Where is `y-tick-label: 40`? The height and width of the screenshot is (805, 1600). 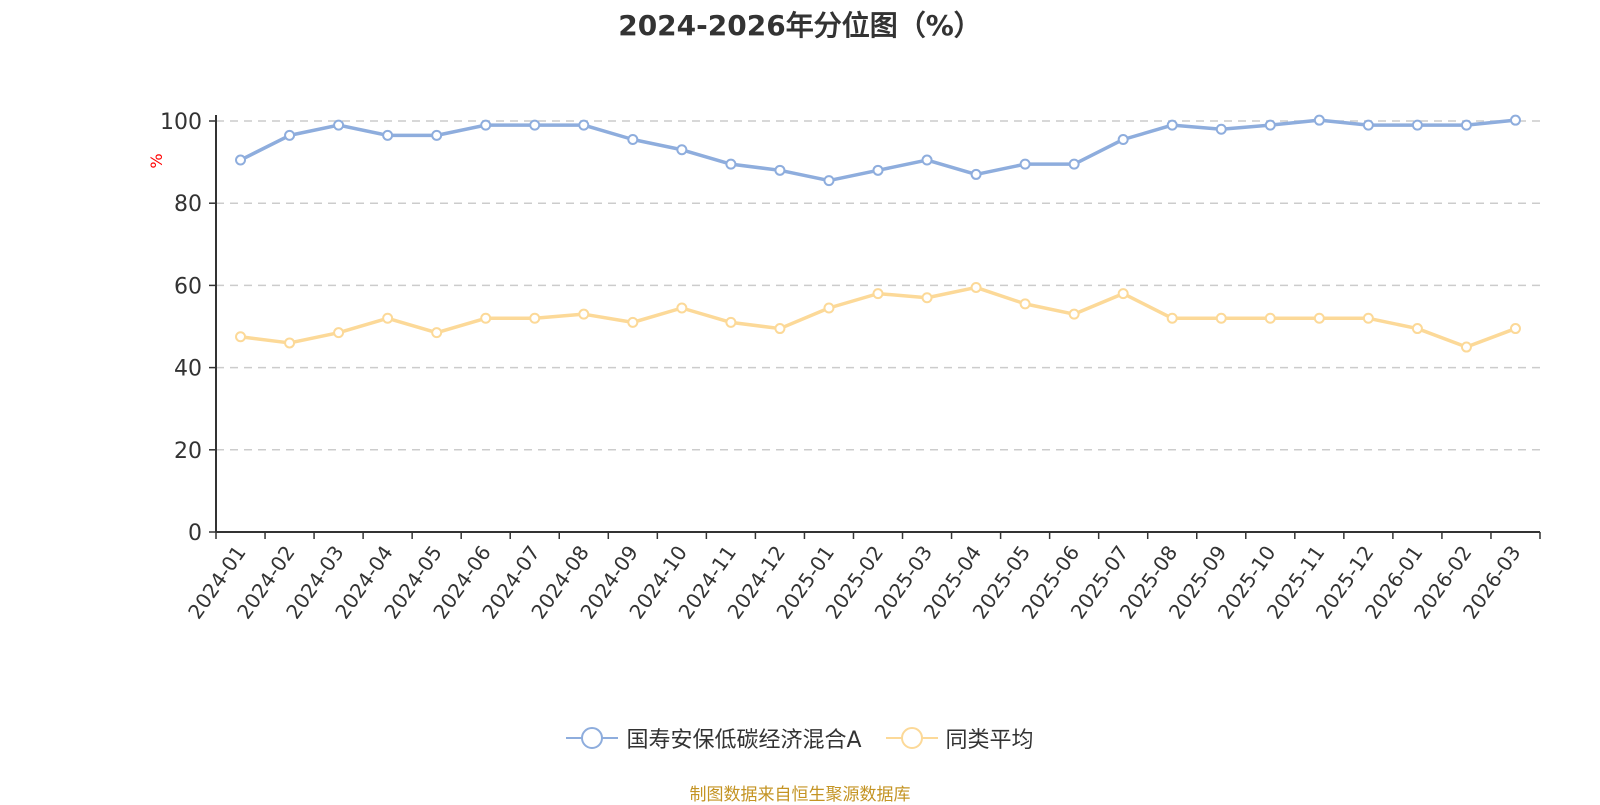 y-tick-label: 40 is located at coordinates (188, 369).